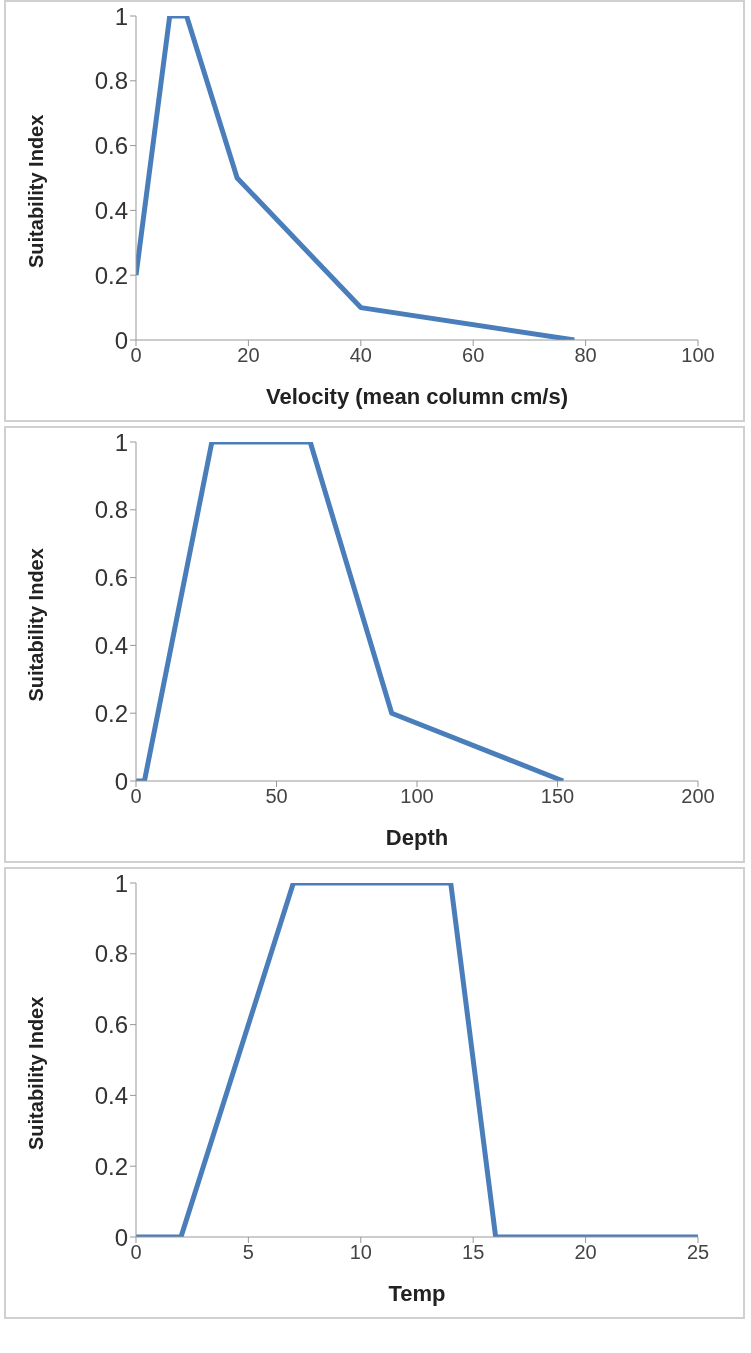 The height and width of the screenshot is (1353, 751). What do you see at coordinates (276, 796) in the screenshot?
I see `x-tick-label: 50` at bounding box center [276, 796].